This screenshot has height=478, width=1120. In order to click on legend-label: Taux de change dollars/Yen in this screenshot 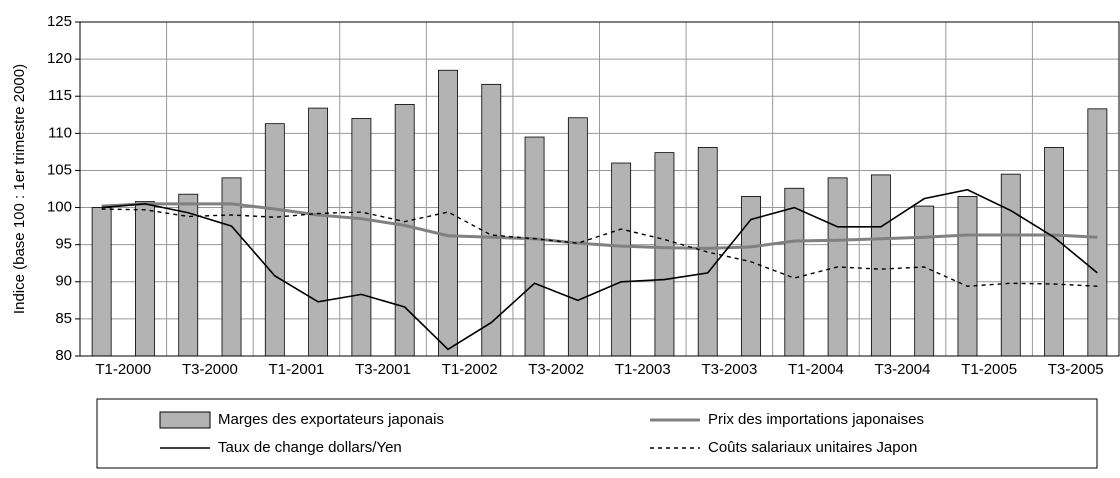, I will do `click(310, 447)`.